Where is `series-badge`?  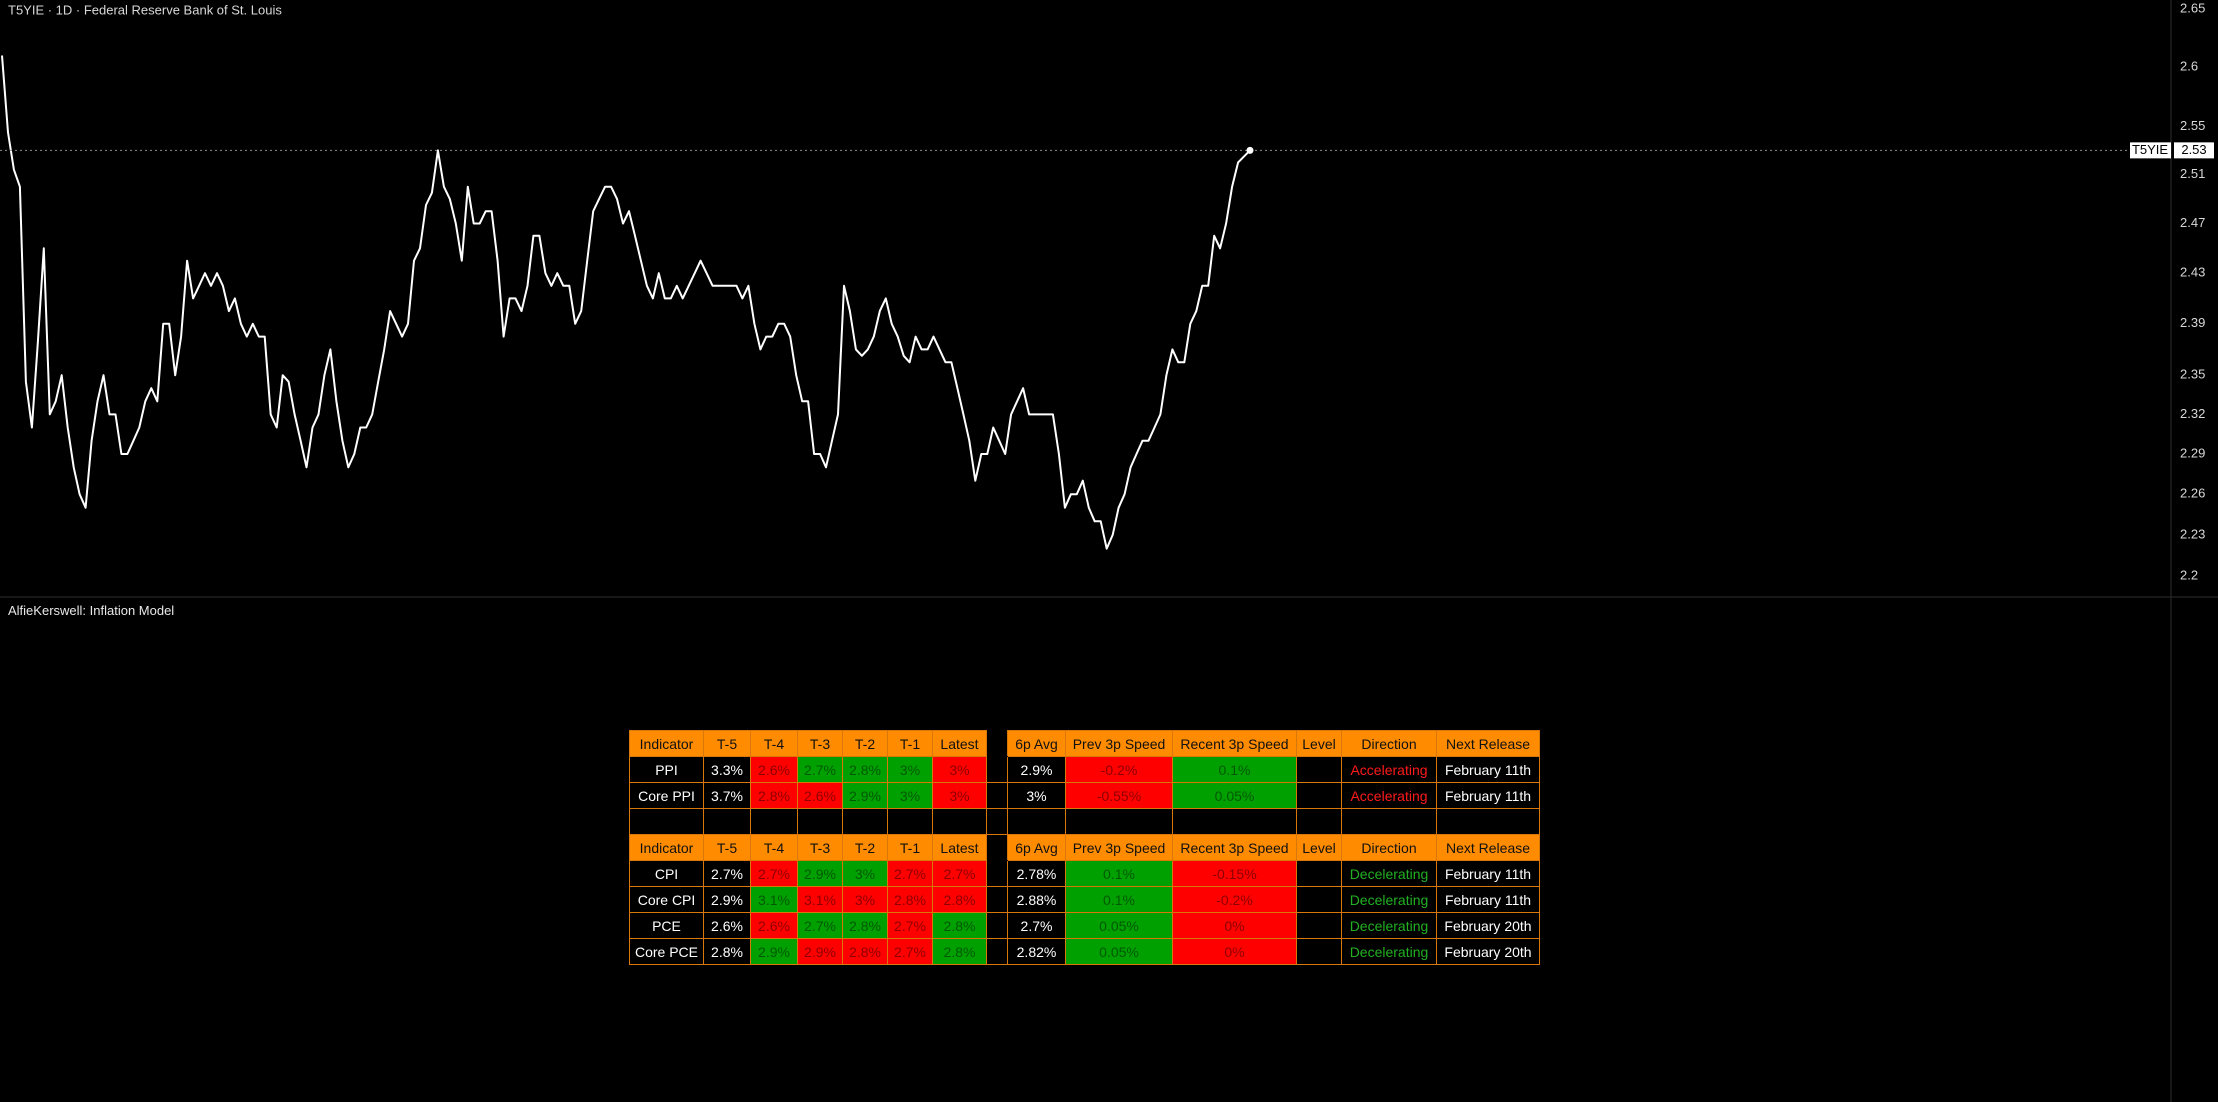 series-badge is located at coordinates (2150, 150).